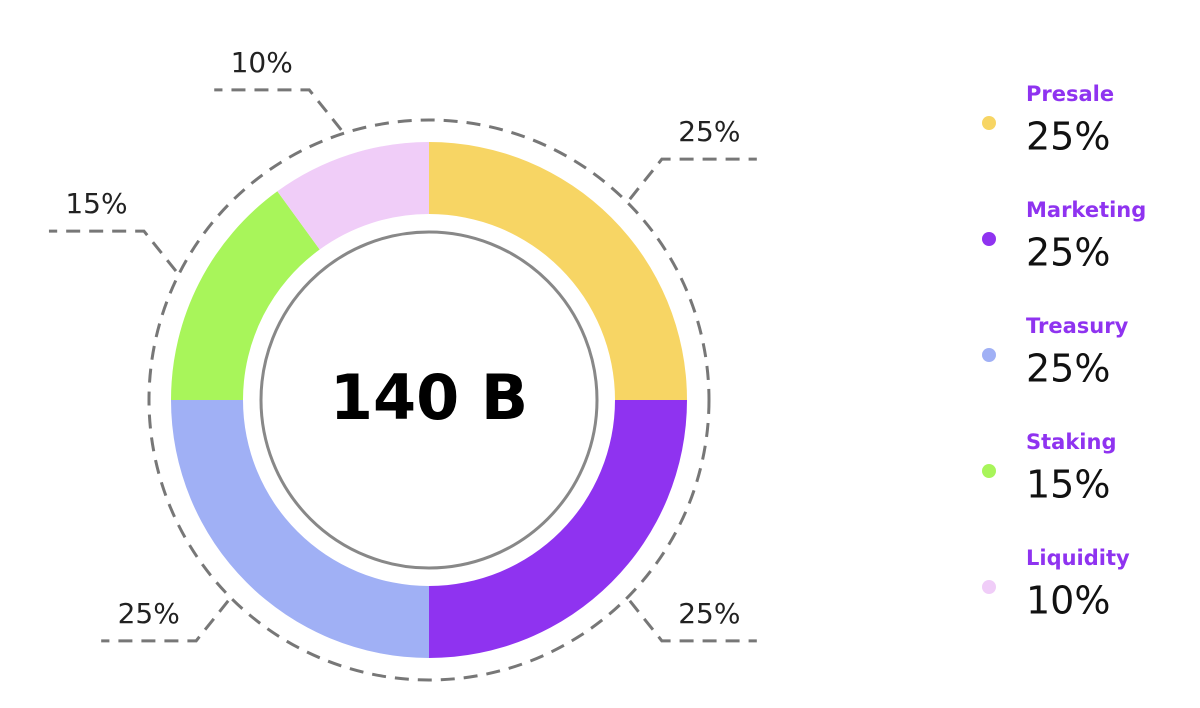 The image size is (1200, 708). What do you see at coordinates (1086, 210) in the screenshot?
I see `legend-name: Marketing` at bounding box center [1086, 210].